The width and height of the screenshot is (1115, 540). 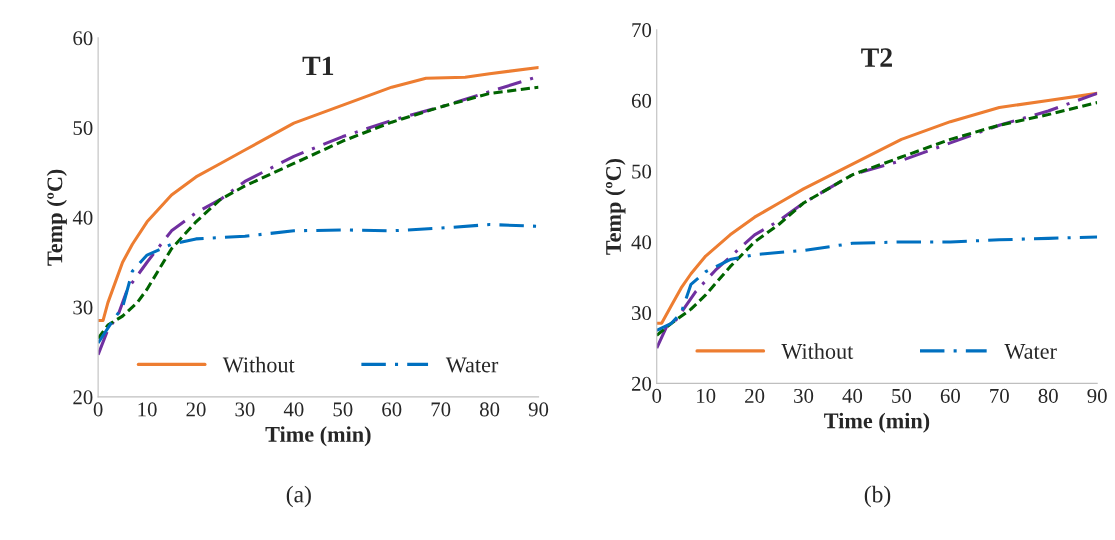 I want to click on y-tick-label: 20, so click(x=641, y=383).